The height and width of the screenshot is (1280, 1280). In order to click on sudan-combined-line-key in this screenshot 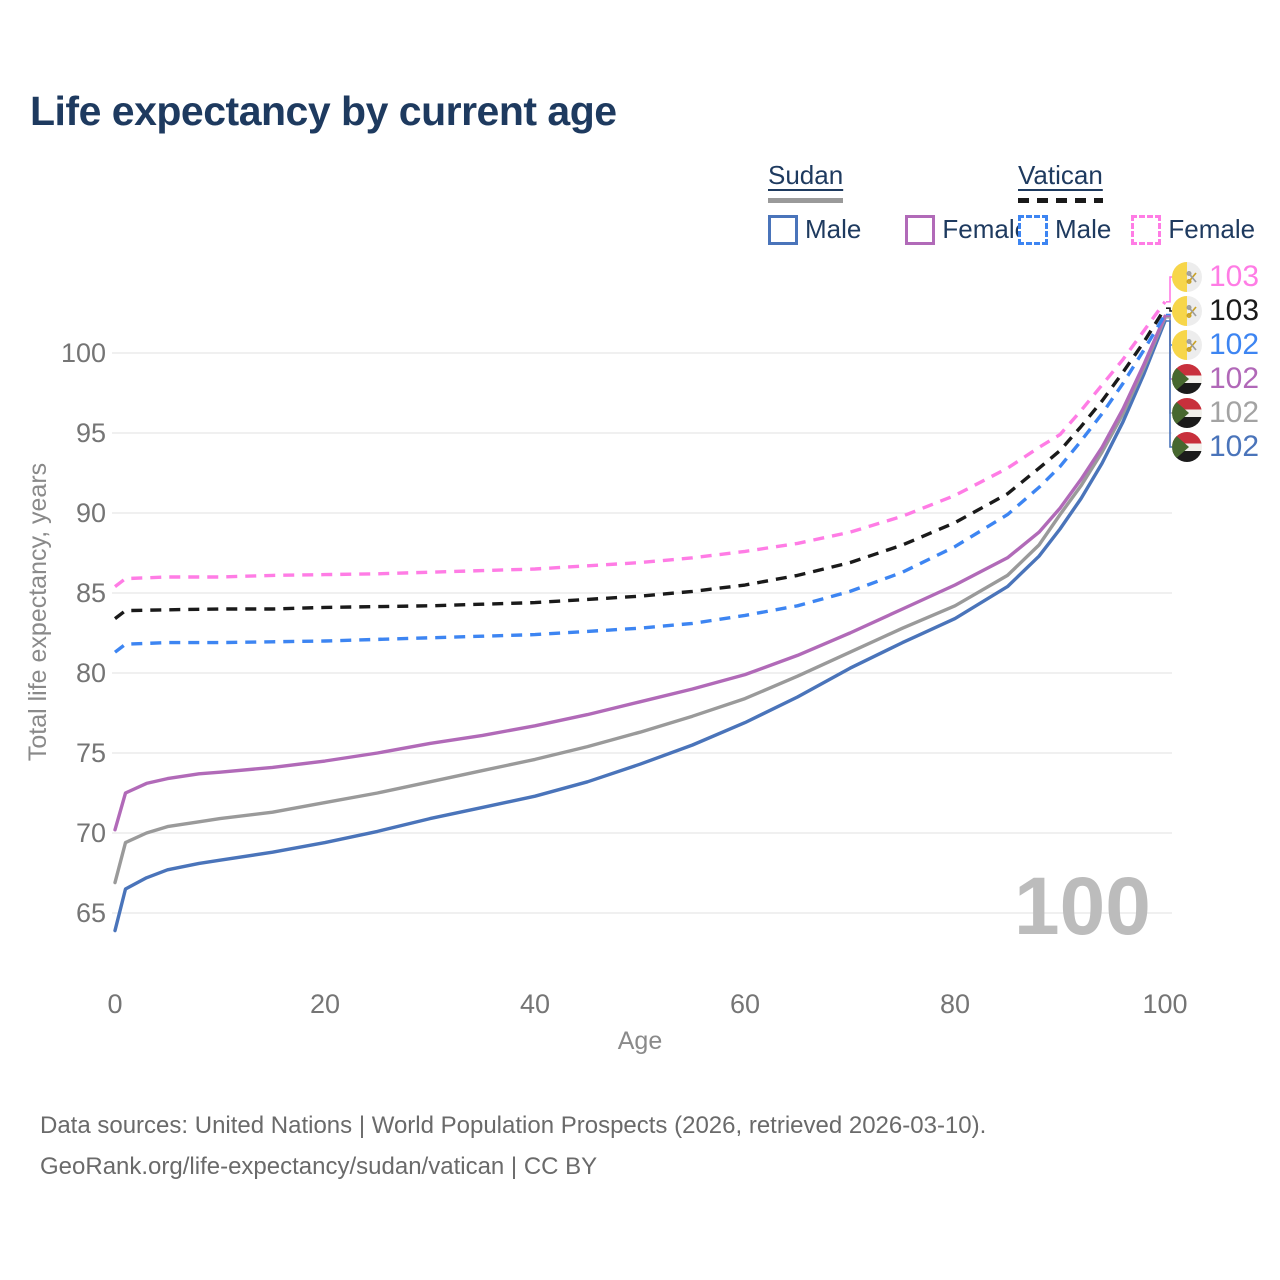, I will do `click(806, 200)`.